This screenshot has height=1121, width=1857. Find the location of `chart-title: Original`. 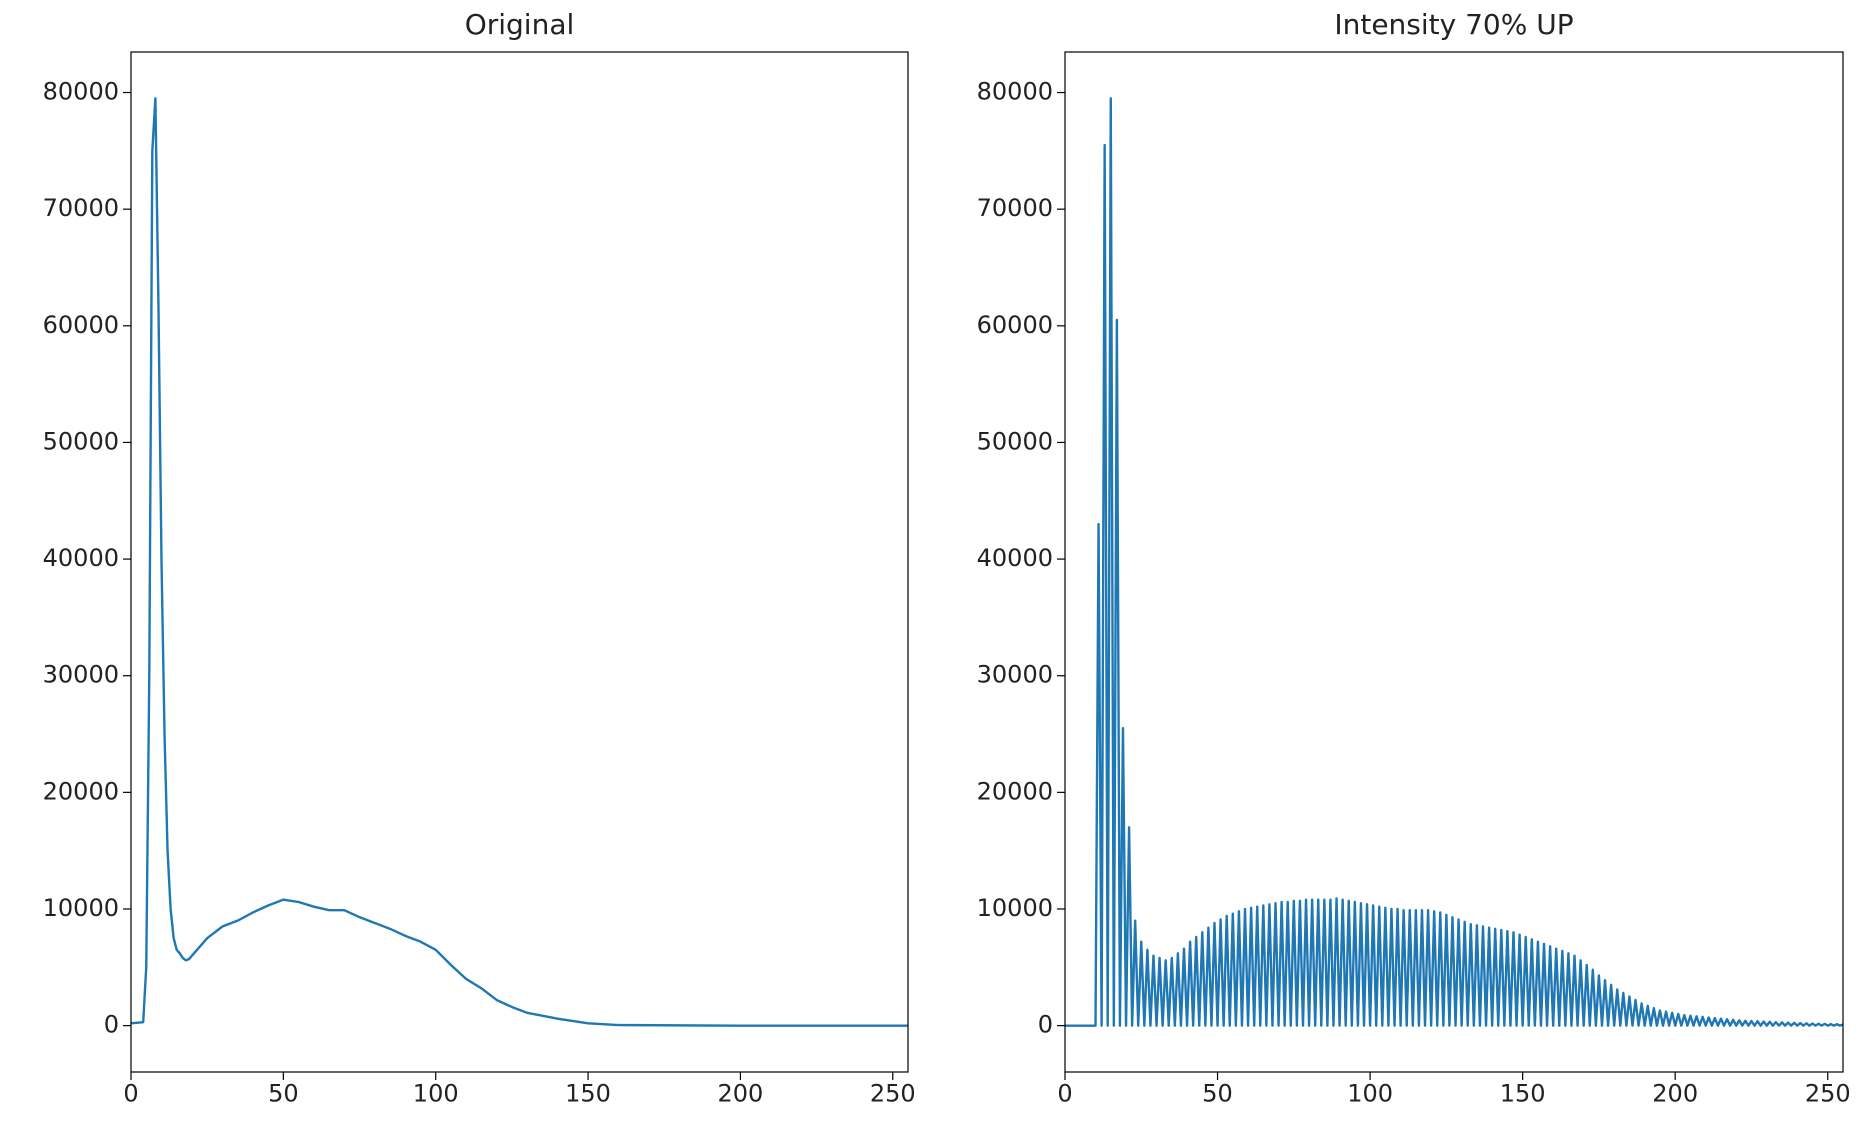

chart-title: Original is located at coordinates (520, 24).